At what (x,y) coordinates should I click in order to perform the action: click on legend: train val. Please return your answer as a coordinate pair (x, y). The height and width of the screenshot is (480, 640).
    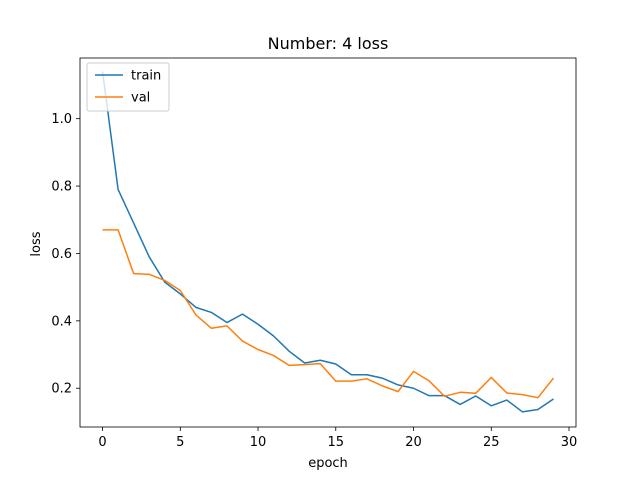
    Looking at the image, I should click on (128, 87).